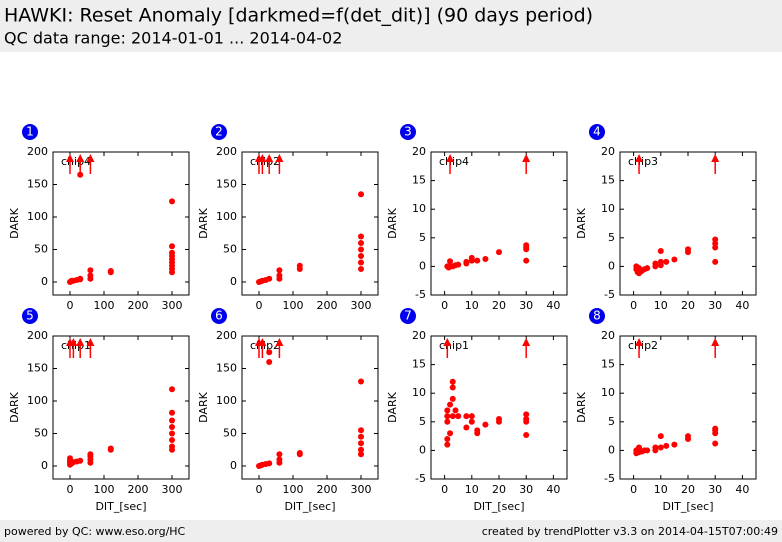  Describe the element at coordinates (420, 478) in the screenshot. I see `y-tick-label: -5` at that location.